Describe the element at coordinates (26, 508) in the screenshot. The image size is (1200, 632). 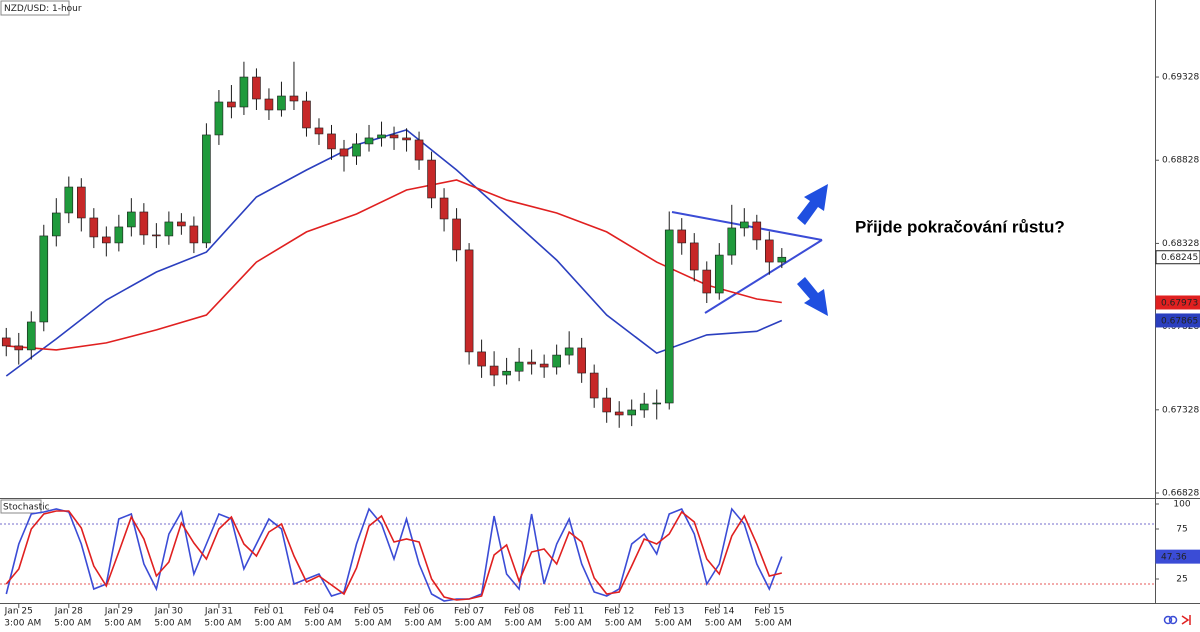
I see `panel-title: Stochastic` at that location.